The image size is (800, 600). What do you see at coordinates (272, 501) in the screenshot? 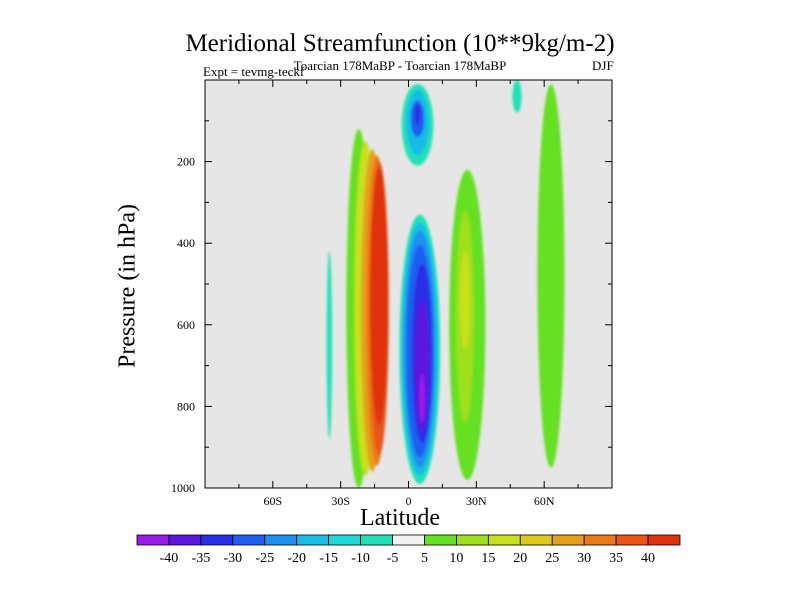
I see `x-tick-label: 60S` at bounding box center [272, 501].